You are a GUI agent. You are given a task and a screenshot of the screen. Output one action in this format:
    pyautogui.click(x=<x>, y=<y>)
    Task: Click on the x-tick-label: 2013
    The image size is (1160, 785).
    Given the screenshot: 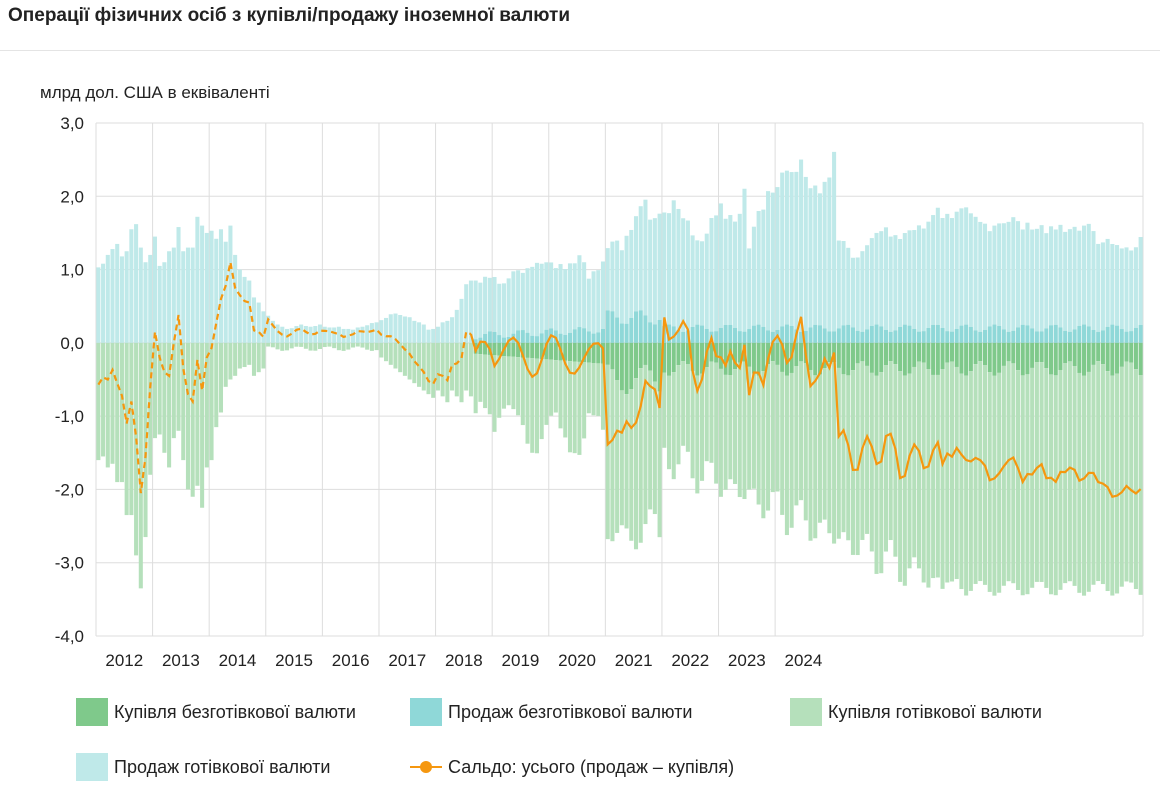 What is the action you would take?
    pyautogui.click(x=181, y=660)
    